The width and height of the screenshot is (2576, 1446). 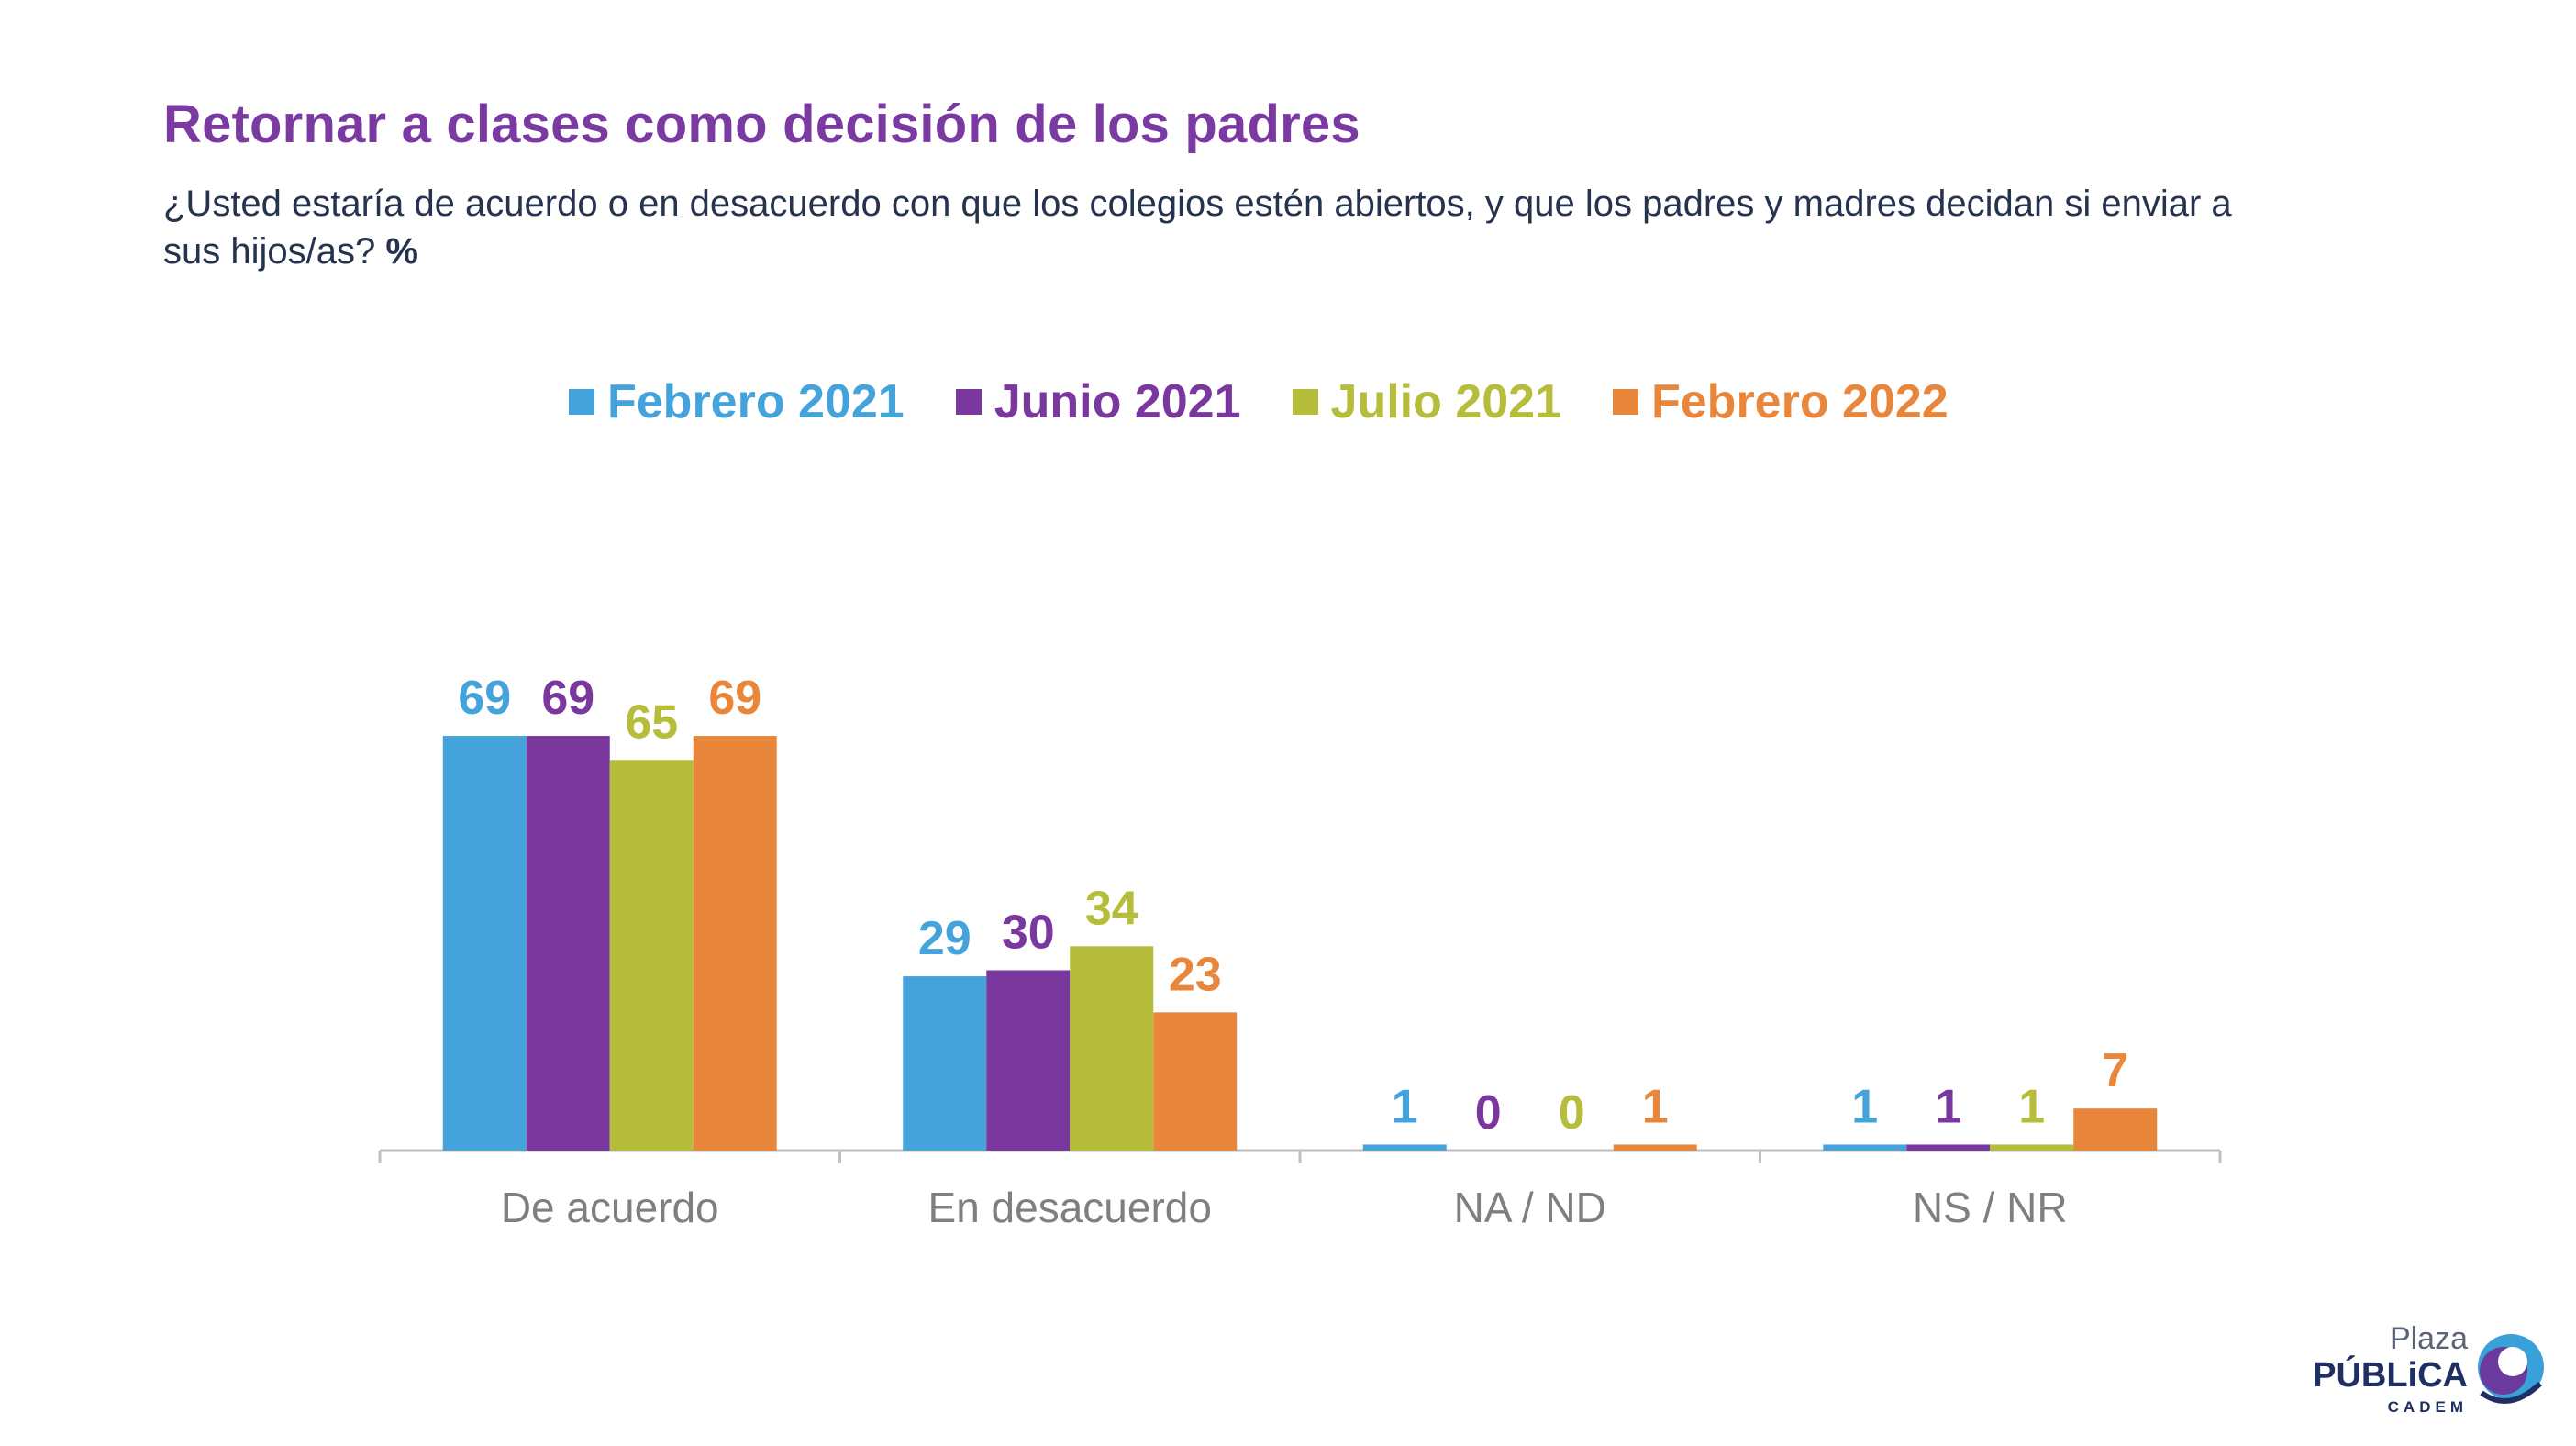 I want to click on legend-item: Febrero 2022, so click(x=1781, y=401).